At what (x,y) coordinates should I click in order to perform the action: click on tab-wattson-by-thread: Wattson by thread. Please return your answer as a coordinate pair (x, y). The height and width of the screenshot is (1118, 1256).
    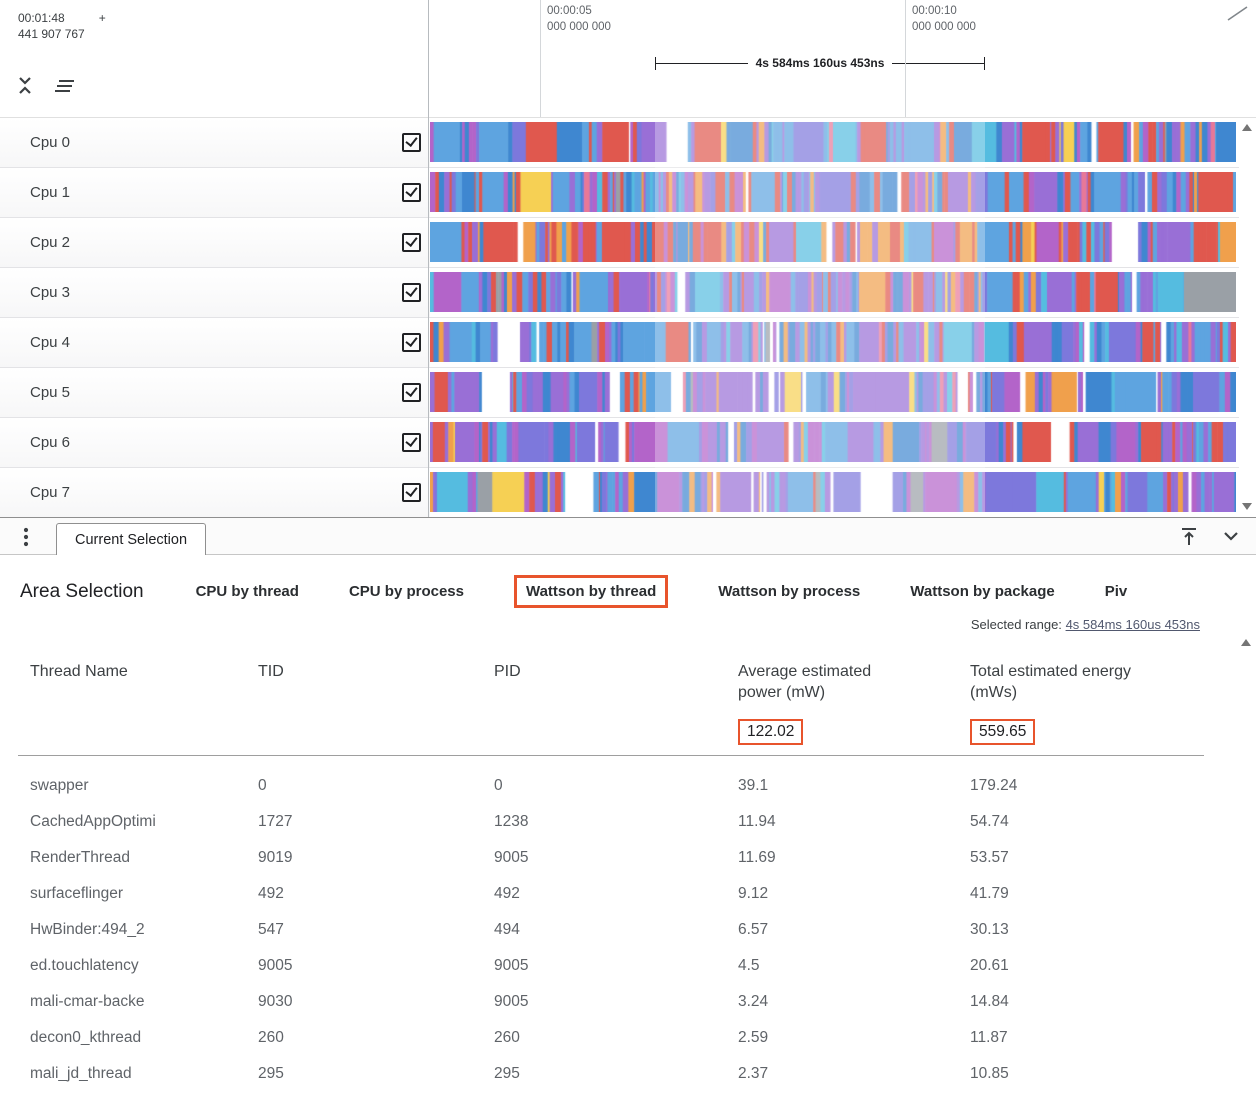
    Looking at the image, I should click on (591, 591).